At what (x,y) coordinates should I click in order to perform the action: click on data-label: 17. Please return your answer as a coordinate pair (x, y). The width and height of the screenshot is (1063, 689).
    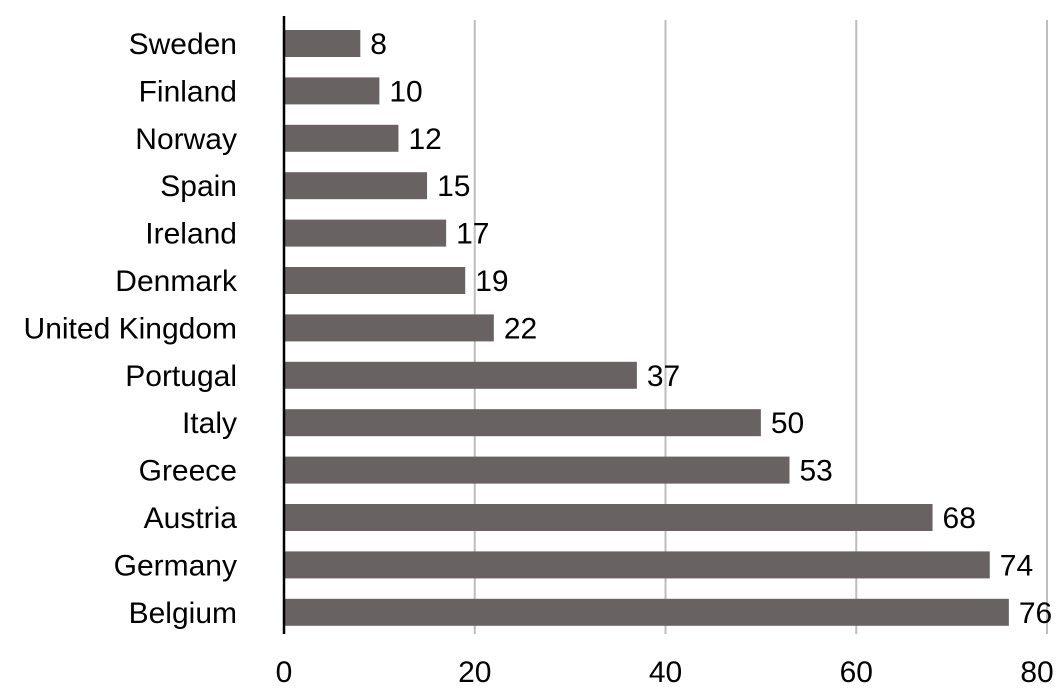
    Looking at the image, I should click on (472, 234).